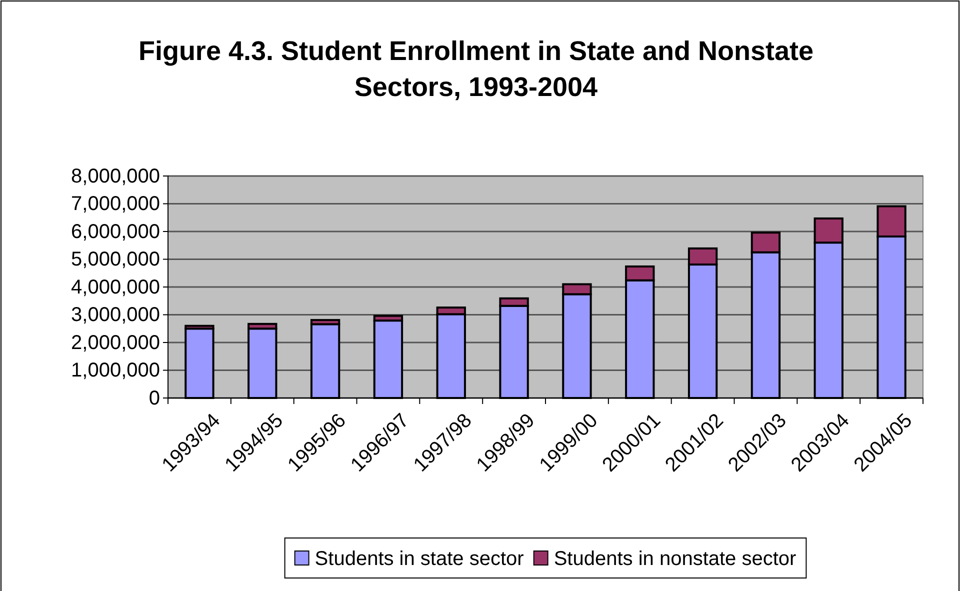 This screenshot has height=591, width=960. What do you see at coordinates (115, 231) in the screenshot?
I see `y-tick-label: 6,000,000` at bounding box center [115, 231].